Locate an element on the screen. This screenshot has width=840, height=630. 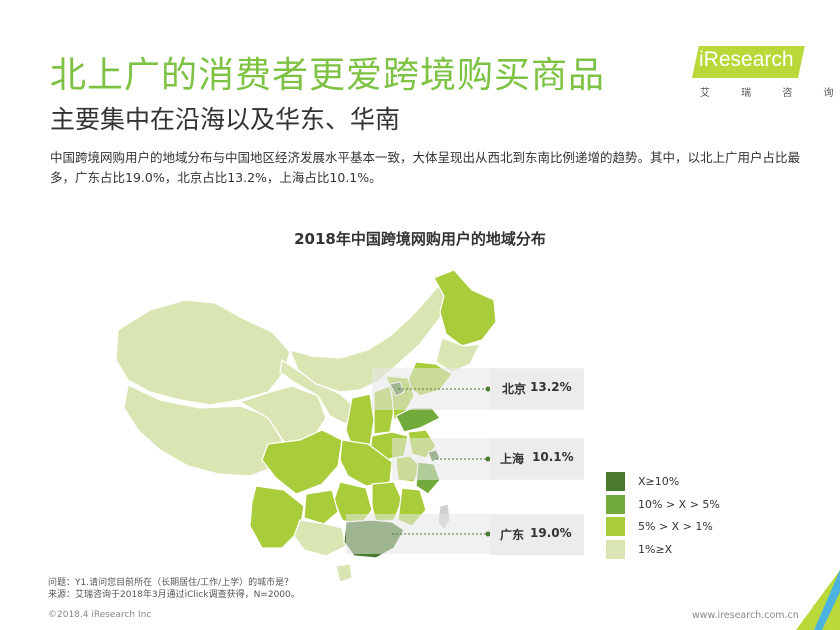
region-guangxi is located at coordinates (320, 538).